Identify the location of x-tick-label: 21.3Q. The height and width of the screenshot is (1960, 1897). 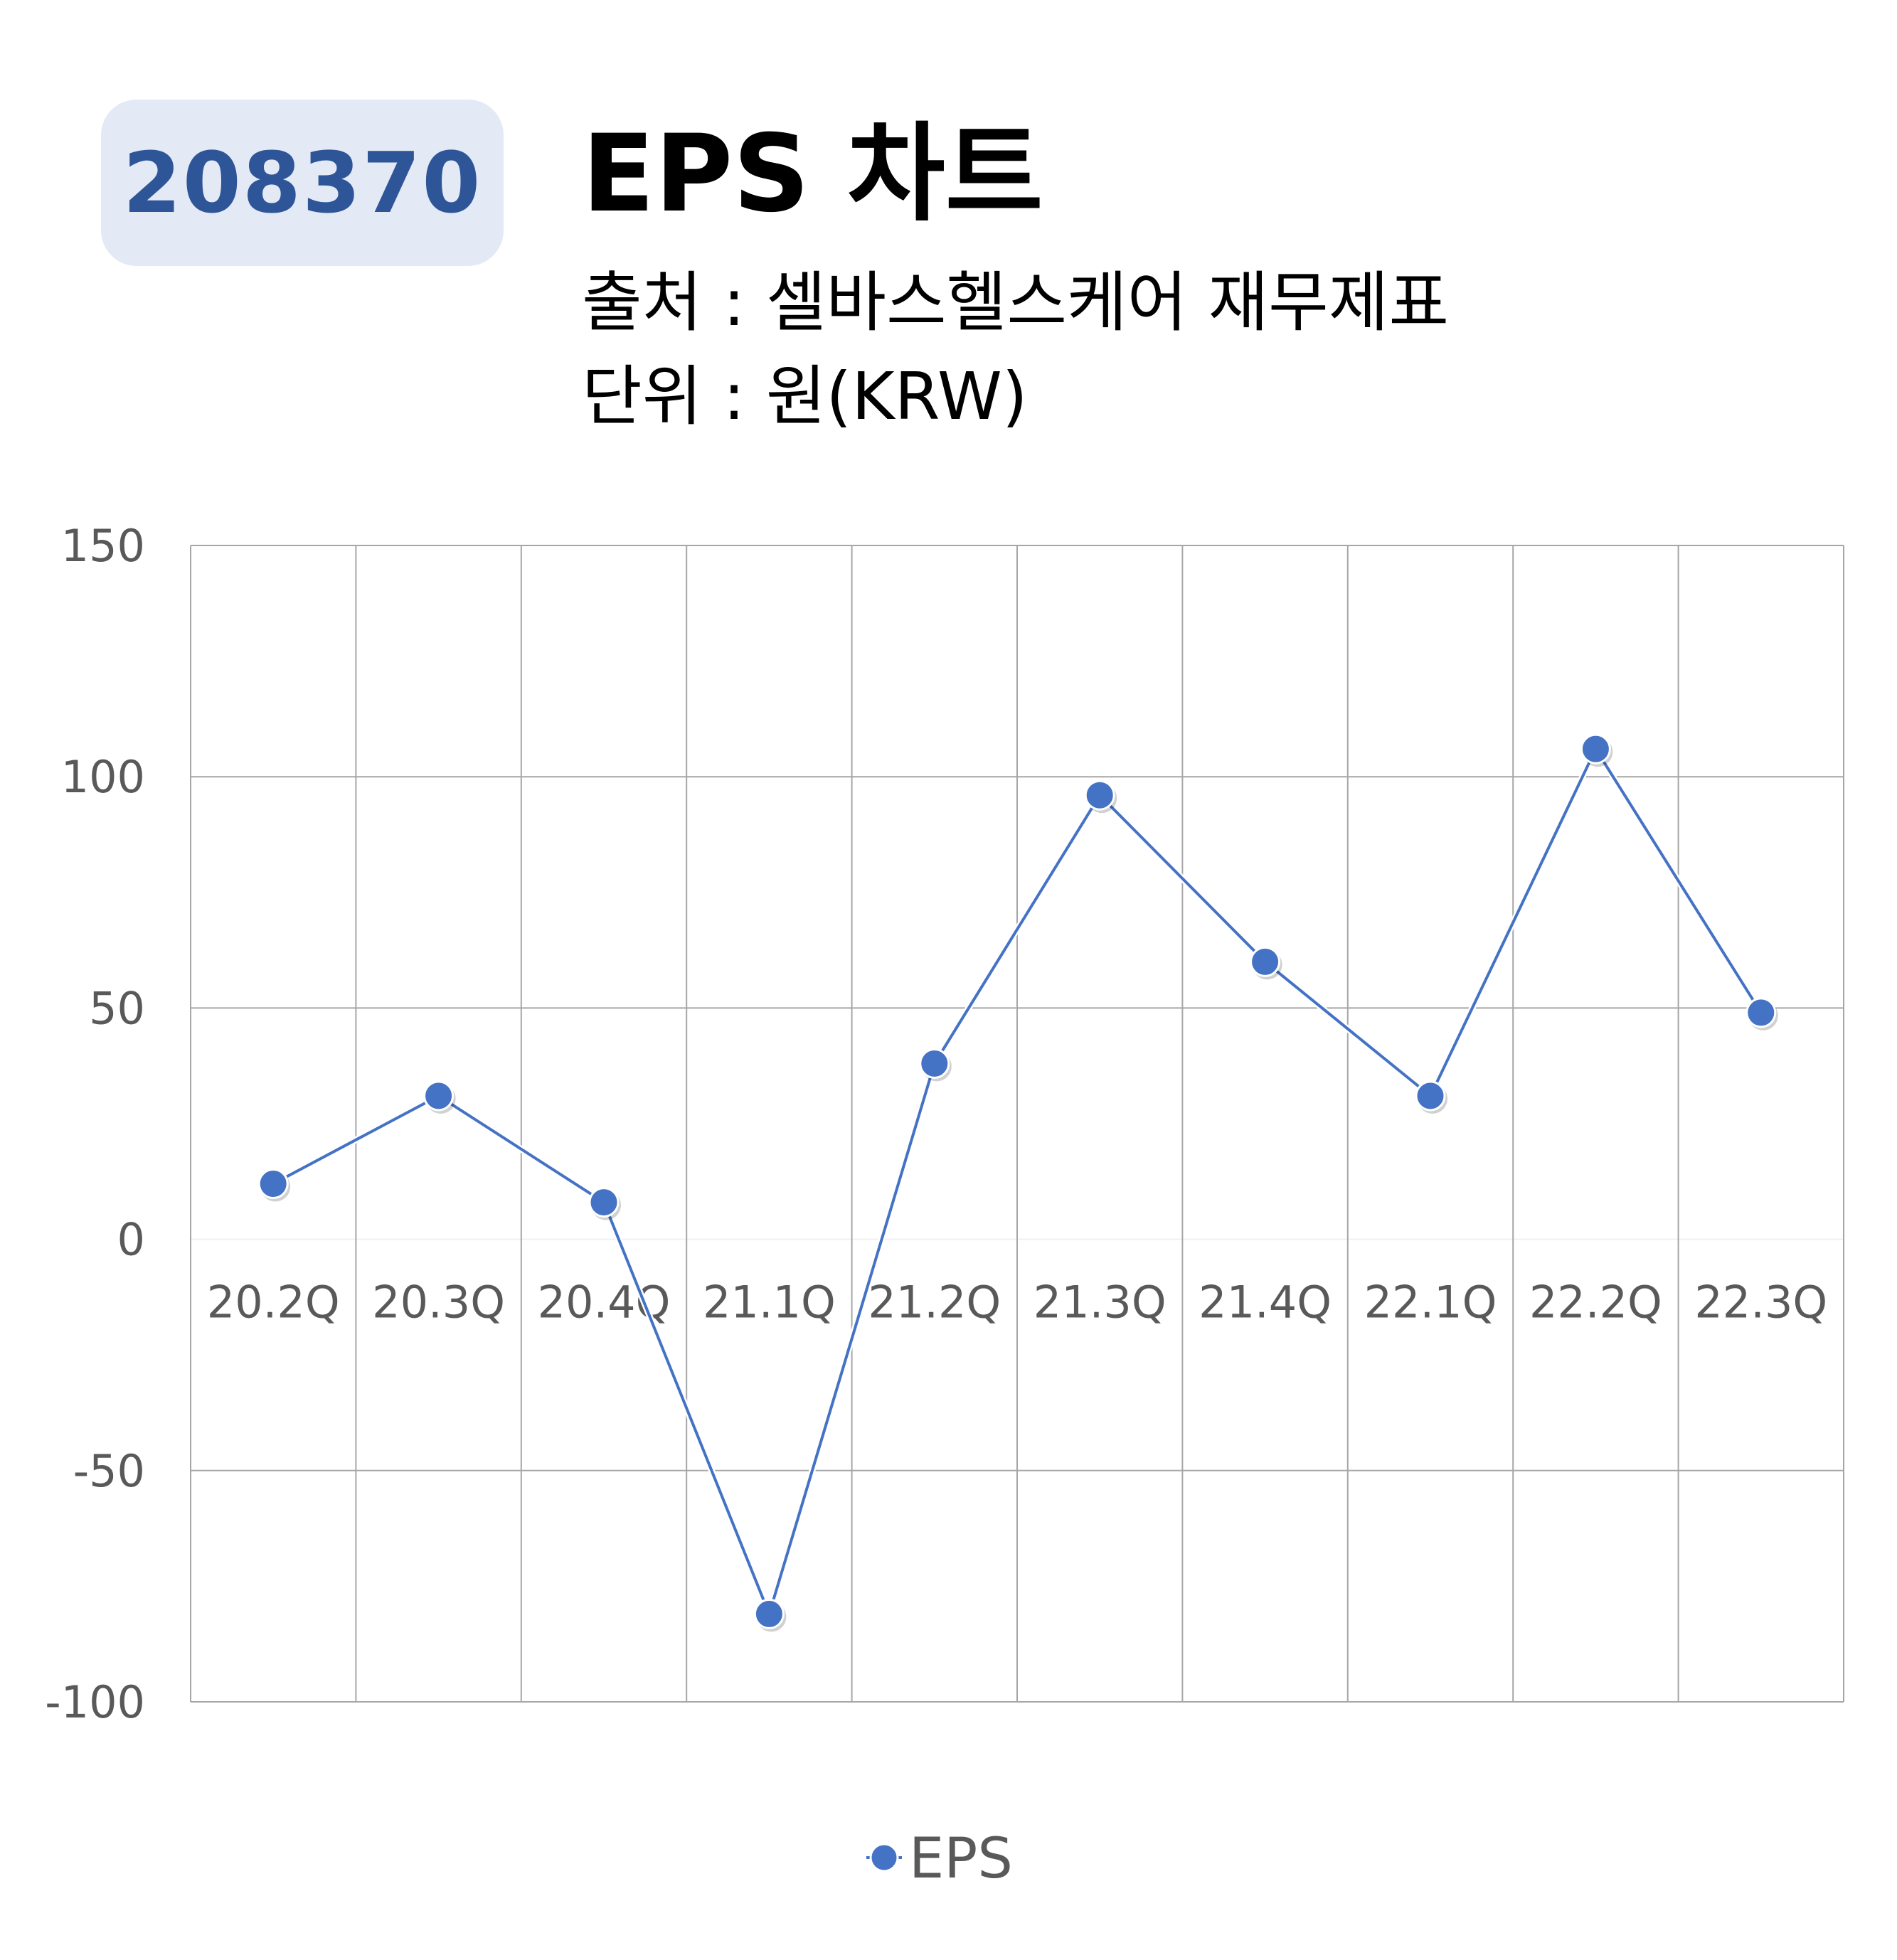
(1100, 1302).